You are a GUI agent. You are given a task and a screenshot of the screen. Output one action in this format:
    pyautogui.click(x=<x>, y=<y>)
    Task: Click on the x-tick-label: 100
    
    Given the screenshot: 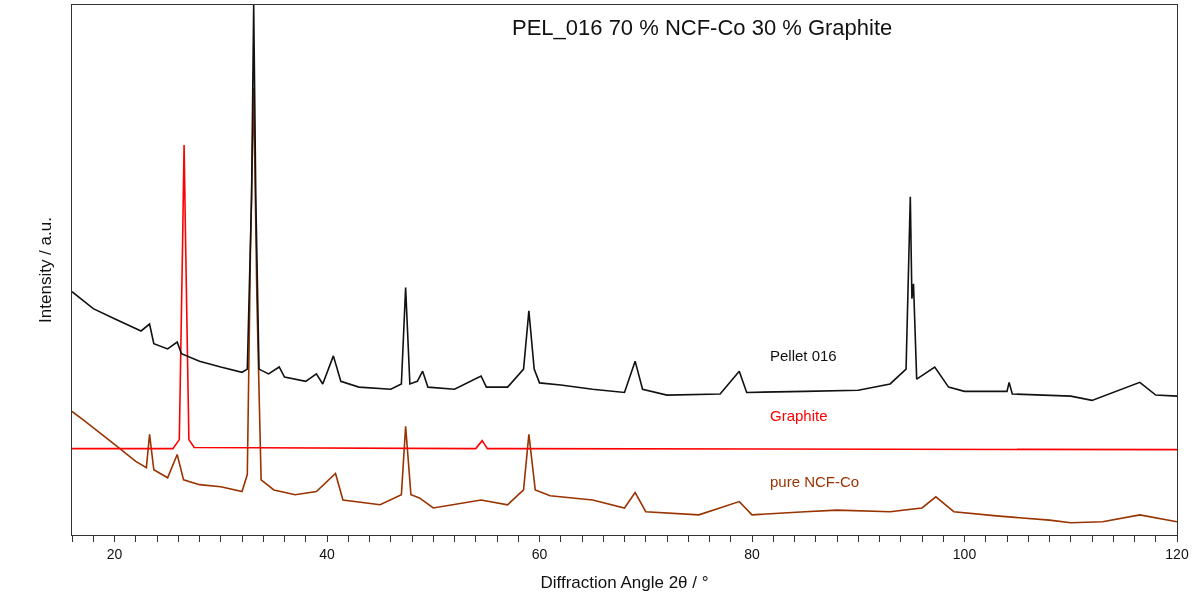 What is the action you would take?
    pyautogui.click(x=964, y=553)
    